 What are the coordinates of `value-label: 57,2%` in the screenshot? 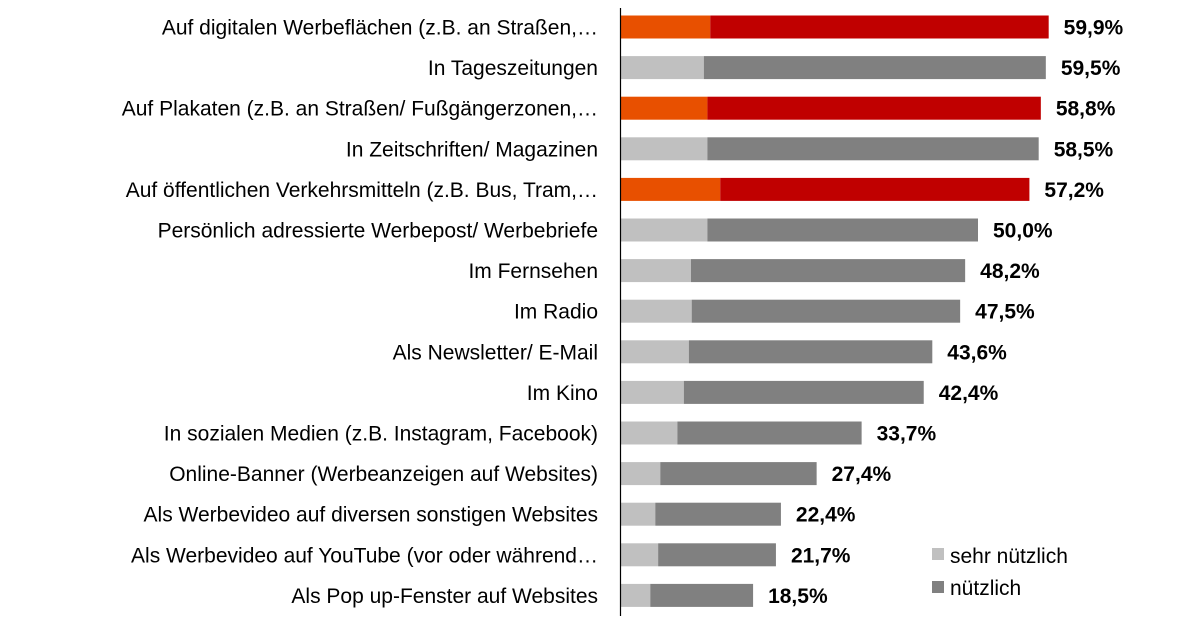 It's located at (1074, 190).